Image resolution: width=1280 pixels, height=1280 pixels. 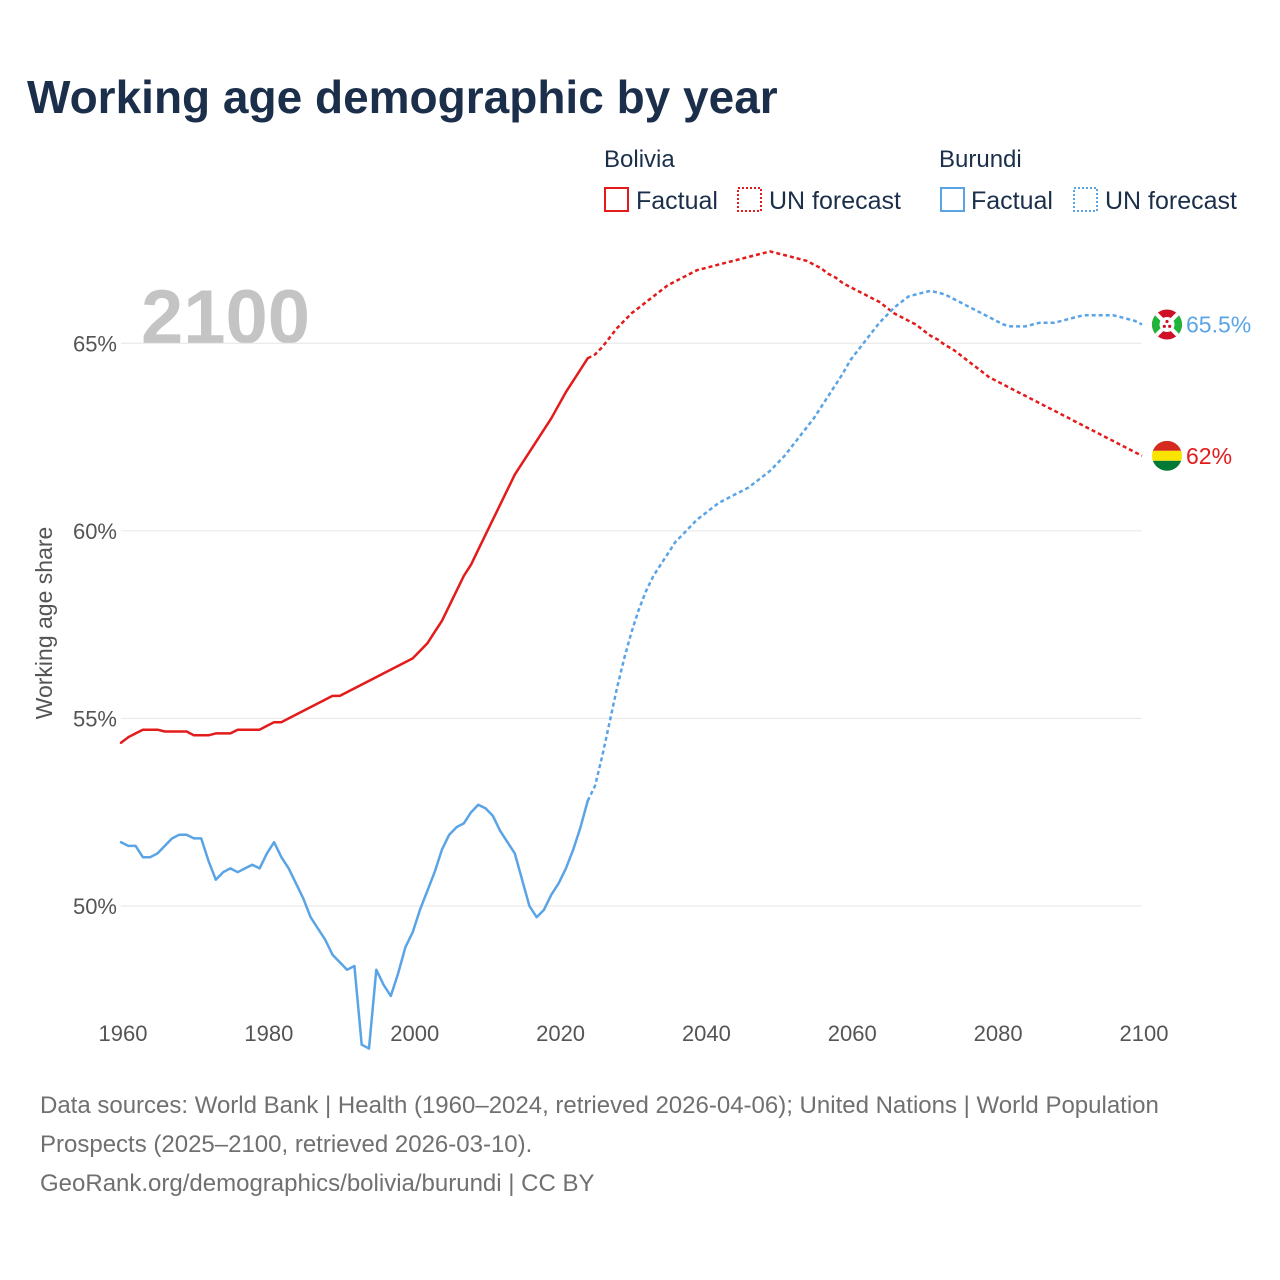 What do you see at coordinates (1167, 324) in the screenshot?
I see `burundi-flag-icon` at bounding box center [1167, 324].